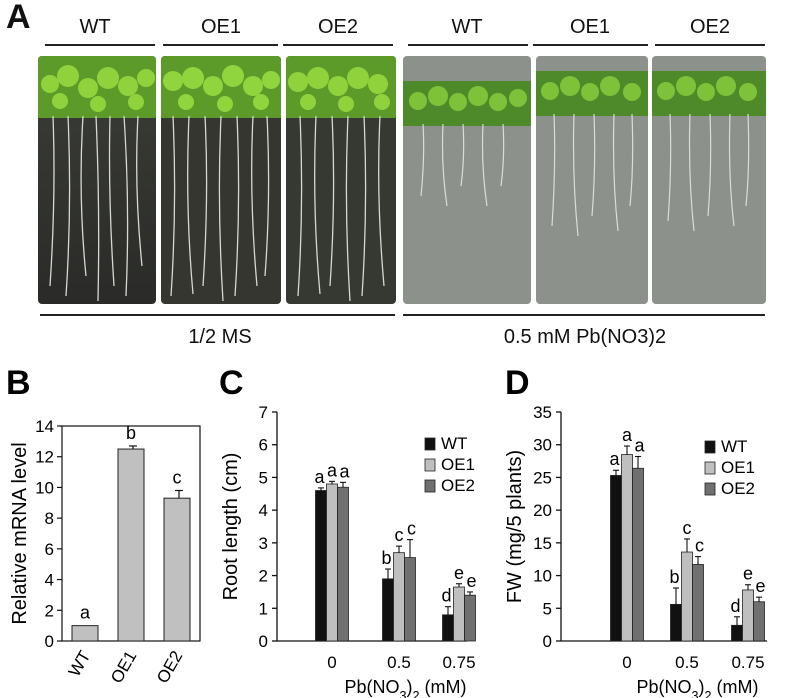  What do you see at coordinates (584, 315) in the screenshot?
I see `condition-rule-pb` at bounding box center [584, 315].